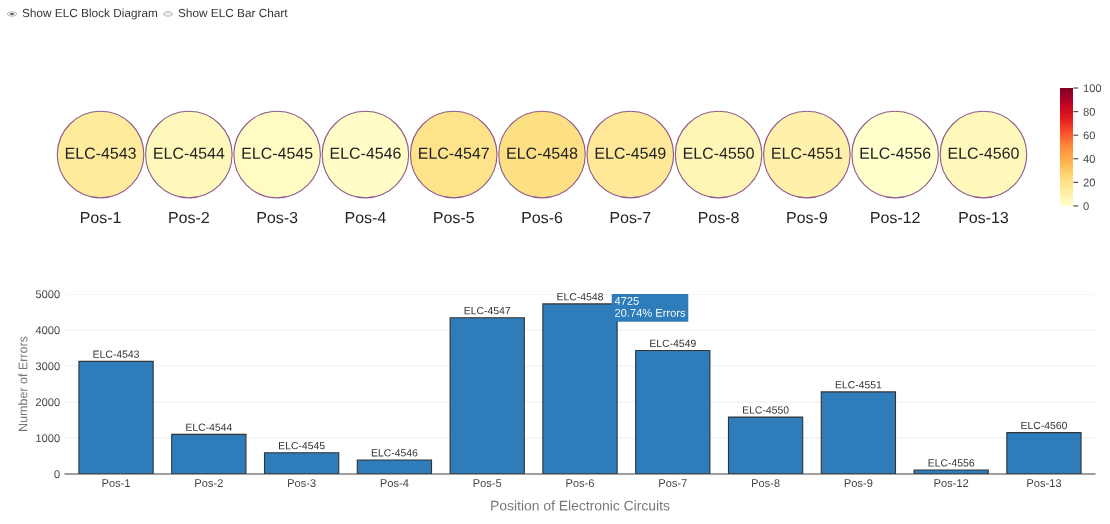  What do you see at coordinates (580, 505) in the screenshot?
I see `x-axis-title: Position of Electronic Circuits` at bounding box center [580, 505].